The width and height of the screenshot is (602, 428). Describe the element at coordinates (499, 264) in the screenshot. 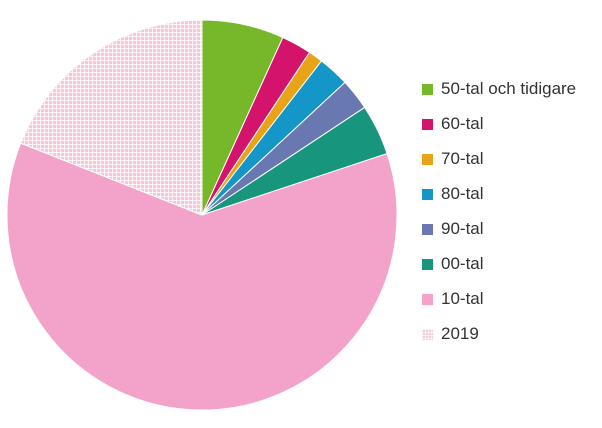

I see `legend-item-00-tal: 00-tal` at that location.